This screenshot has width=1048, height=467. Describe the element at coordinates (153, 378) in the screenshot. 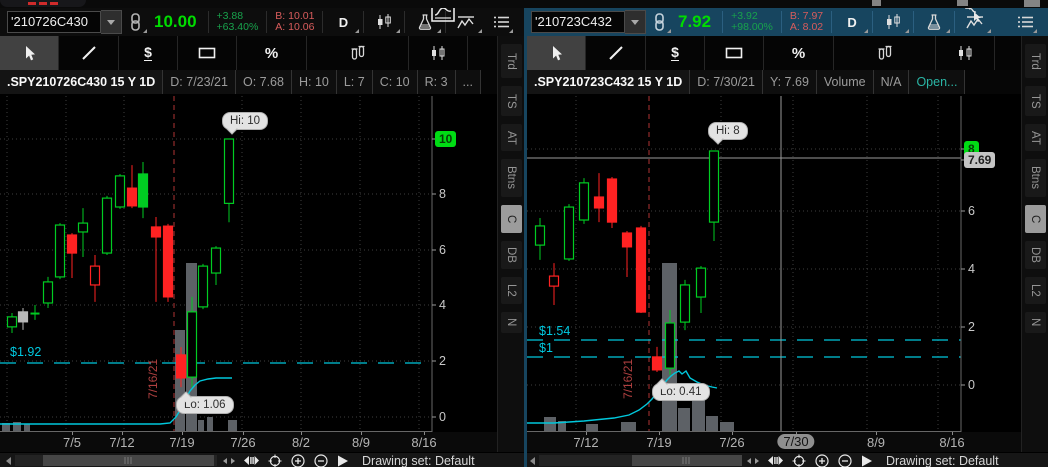

I see `event-date-label: 7/16/21` at that location.